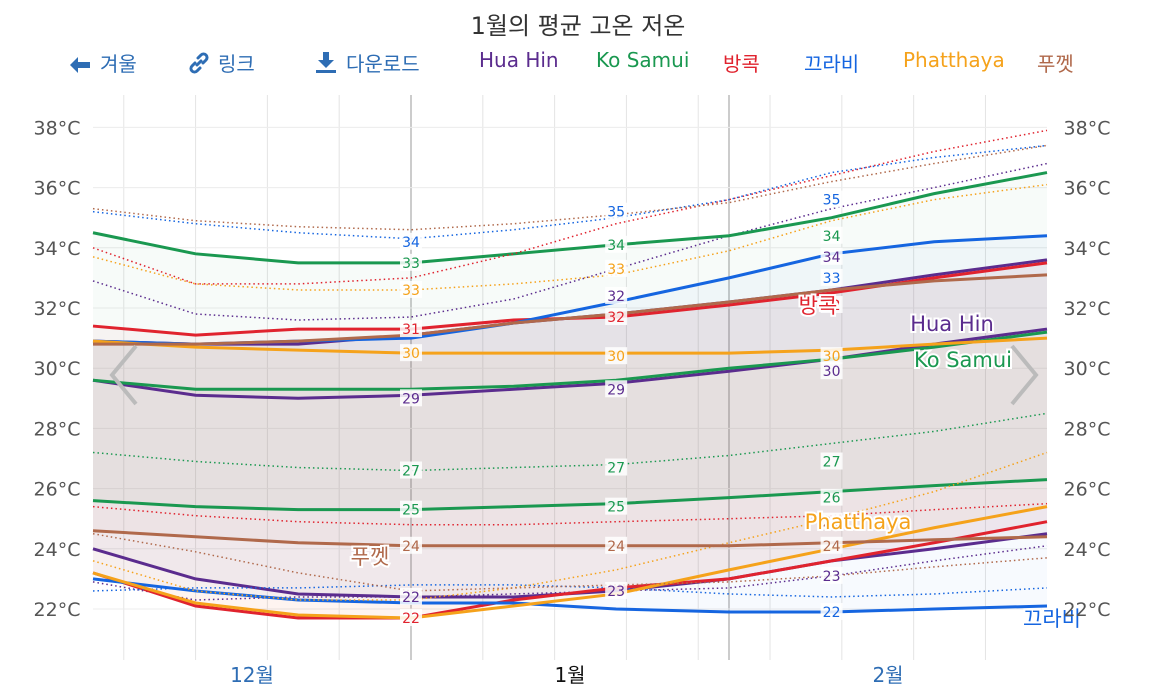 The image size is (1156, 697). What do you see at coordinates (57, 550) in the screenshot?
I see `y-tick-label-left: 24°C` at bounding box center [57, 550].